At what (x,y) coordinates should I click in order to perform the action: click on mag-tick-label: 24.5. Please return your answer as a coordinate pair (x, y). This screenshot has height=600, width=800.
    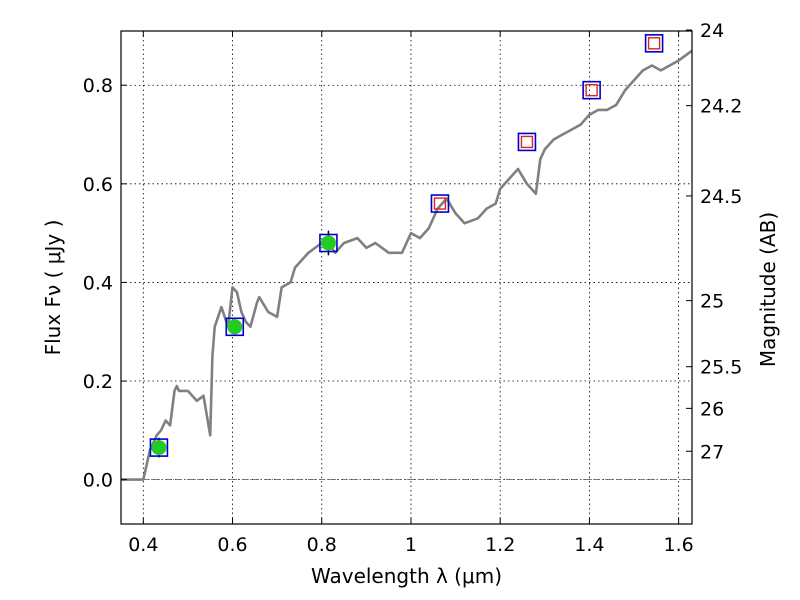
    Looking at the image, I should click on (721, 197).